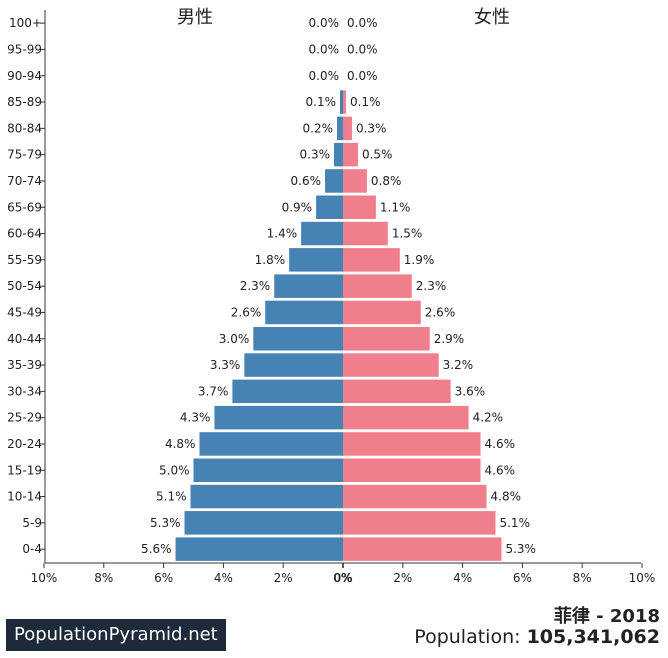  Describe the element at coordinates (342, 578) in the screenshot. I see `x-tick-label: 0%` at that location.